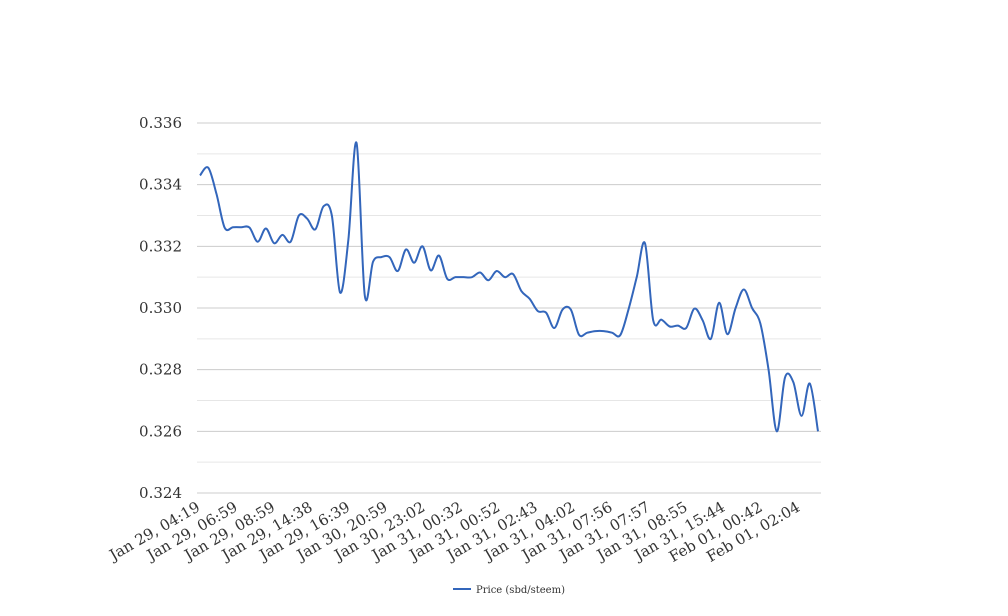 This screenshot has height=616, width=1008. What do you see at coordinates (160, 123) in the screenshot?
I see `y-tick-label: 0.336` at bounding box center [160, 123].